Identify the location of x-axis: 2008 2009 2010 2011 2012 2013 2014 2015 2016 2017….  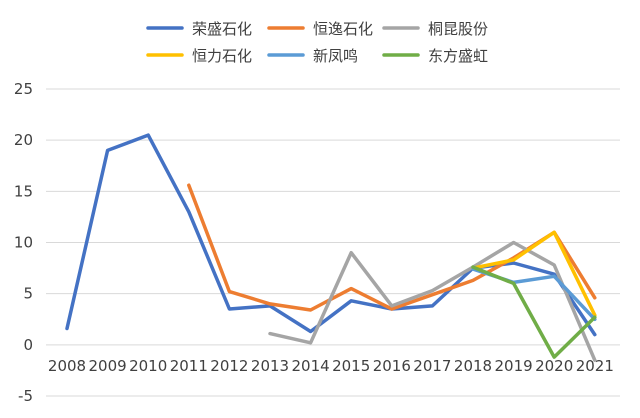
(331, 366).